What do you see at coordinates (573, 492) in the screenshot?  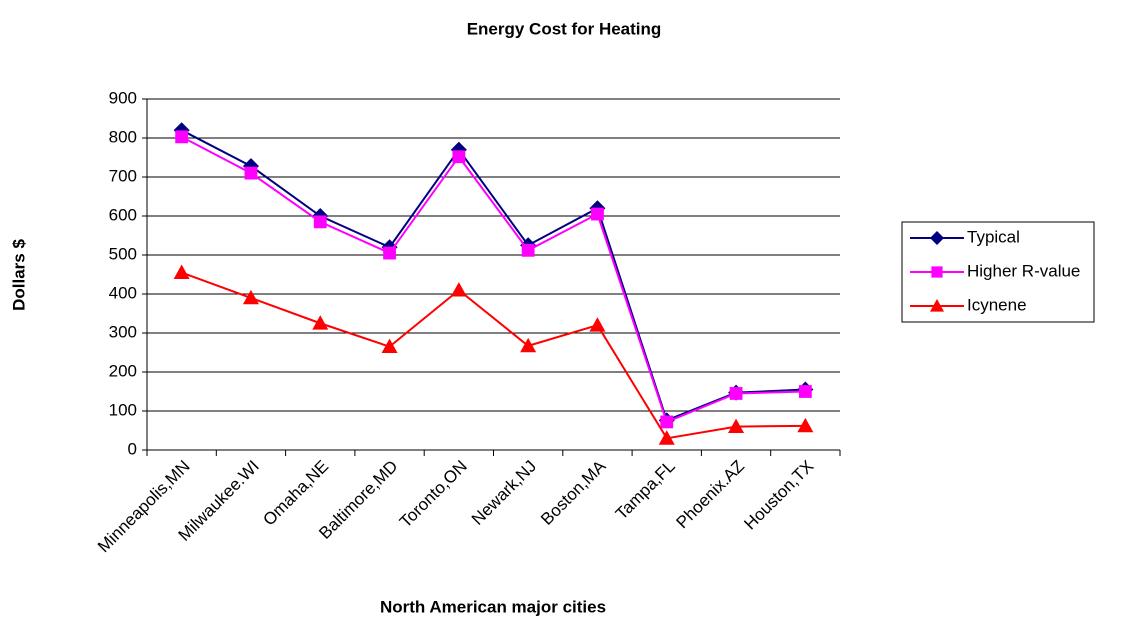 I see `x-tick-label: Boston,MA` at bounding box center [573, 492].